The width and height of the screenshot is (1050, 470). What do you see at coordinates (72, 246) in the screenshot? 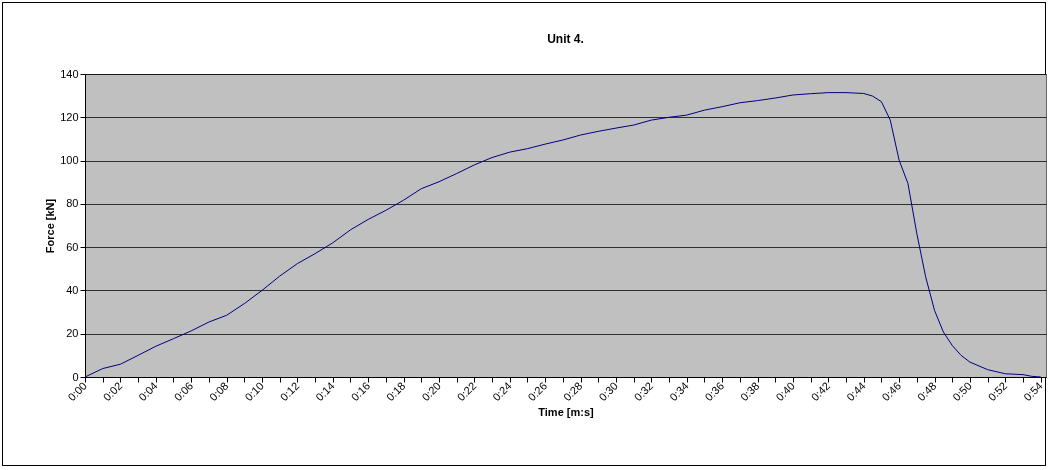
I see `y-tick-label: 60` at bounding box center [72, 246].